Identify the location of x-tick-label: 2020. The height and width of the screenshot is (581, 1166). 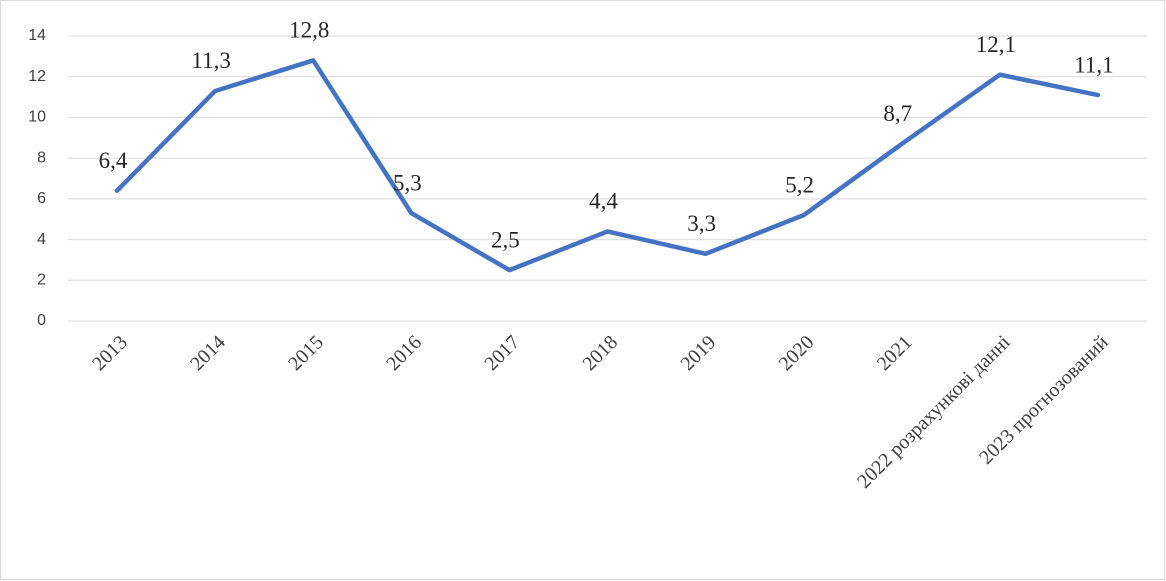
(797, 353).